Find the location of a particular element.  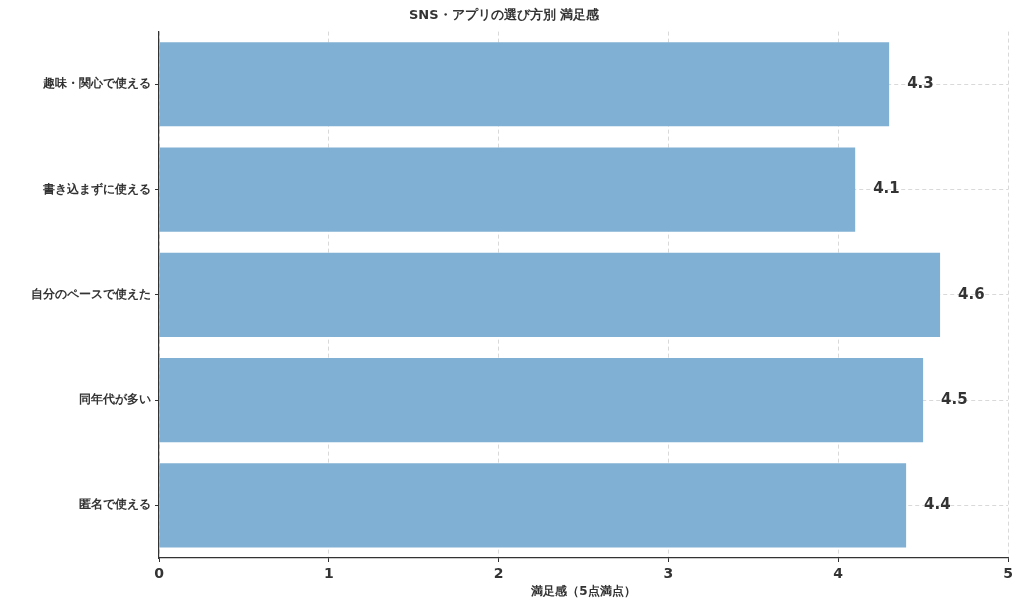

x-axis-title: 満足感（5点満点） is located at coordinates (583, 590).